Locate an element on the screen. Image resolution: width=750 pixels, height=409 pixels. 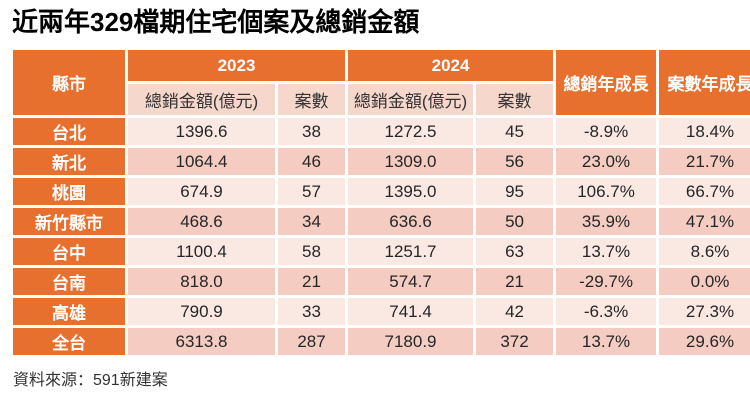
count-growth-cell: 0.0% is located at coordinates (704, 282).